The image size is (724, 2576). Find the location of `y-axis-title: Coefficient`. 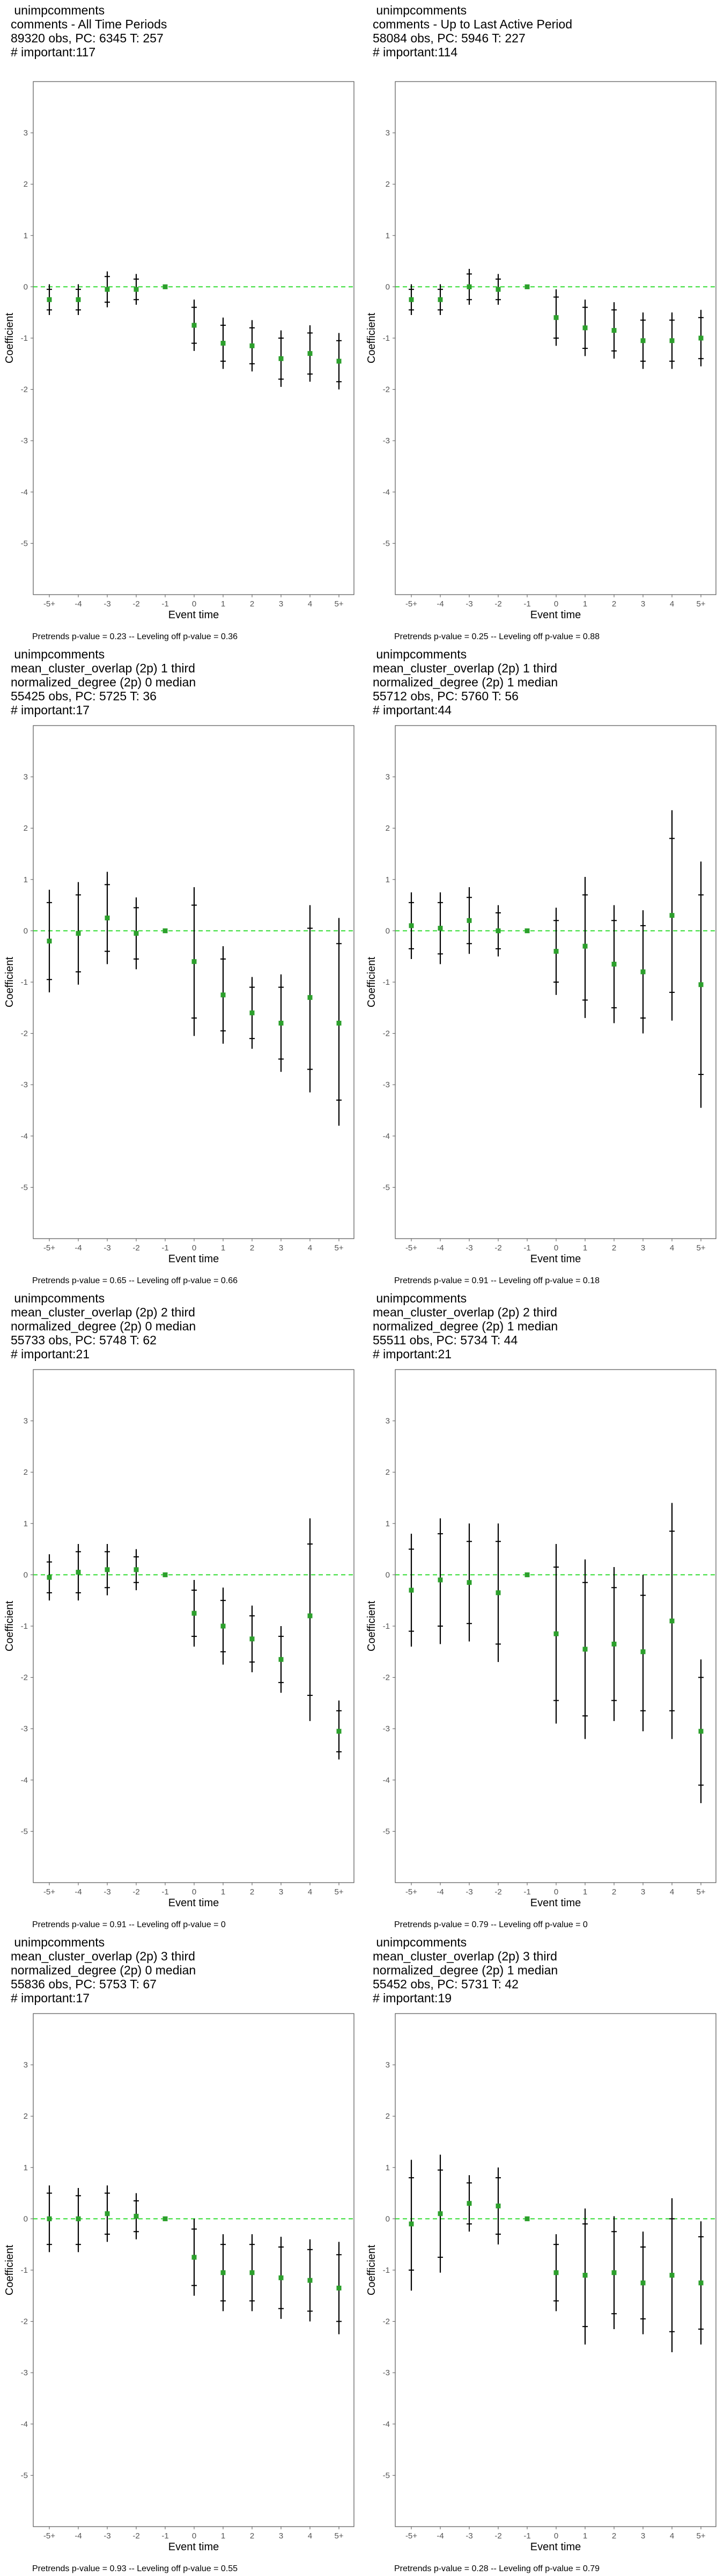

y-axis-title: Coefficient is located at coordinates (372, 981).